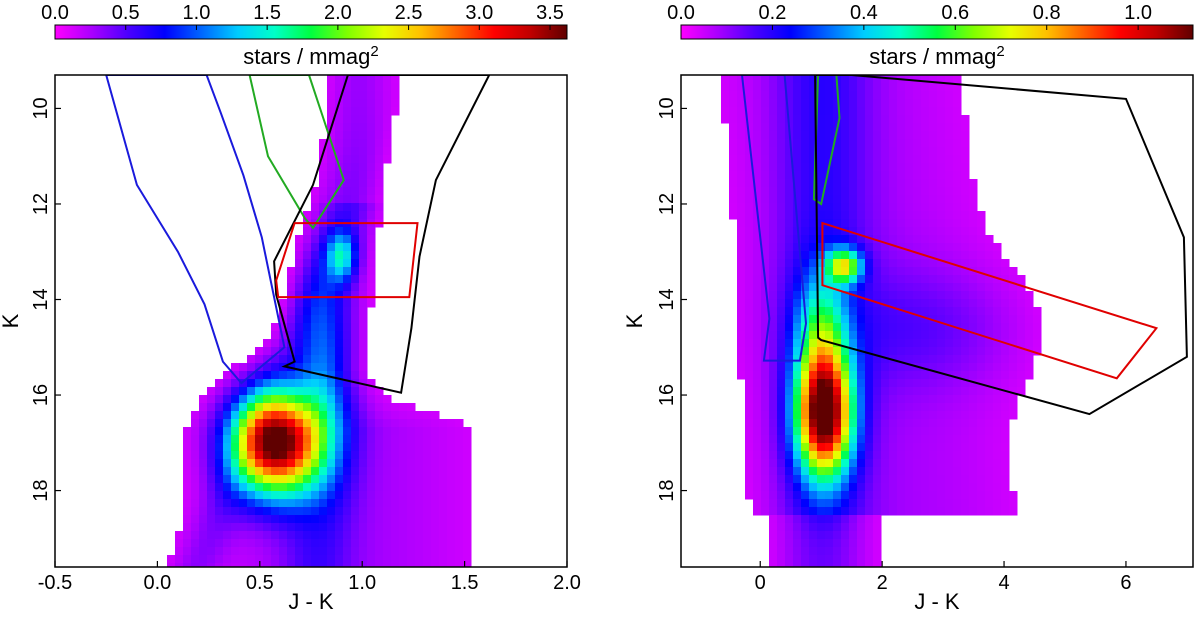 Image resolution: width=1200 pixels, height=619 pixels. What do you see at coordinates (667, 299) in the screenshot?
I see `y-tick-label: 14` at bounding box center [667, 299].